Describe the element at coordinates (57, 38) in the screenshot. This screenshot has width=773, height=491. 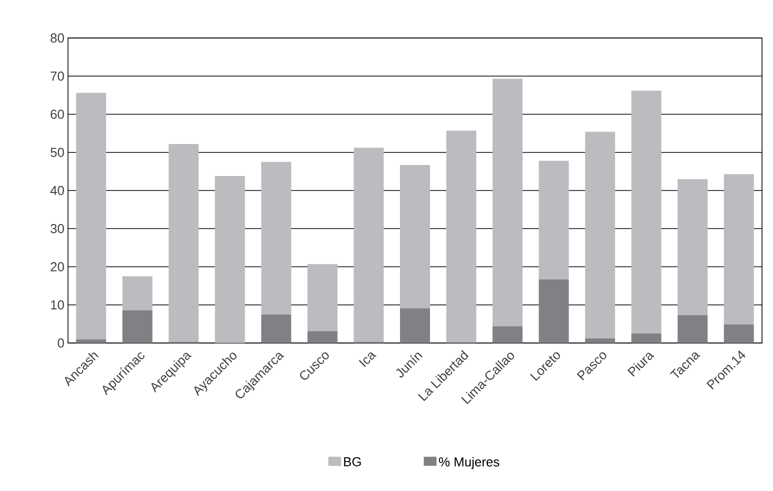
I see `y-tick-label: 80` at that location.